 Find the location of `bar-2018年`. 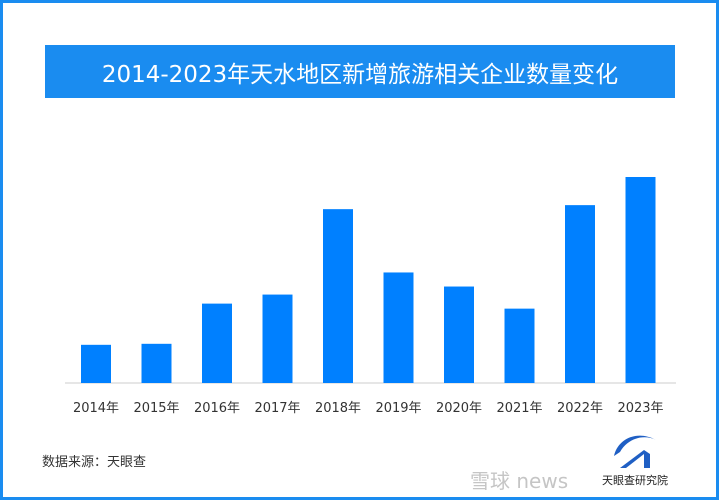

bar-2018年 is located at coordinates (338, 296).